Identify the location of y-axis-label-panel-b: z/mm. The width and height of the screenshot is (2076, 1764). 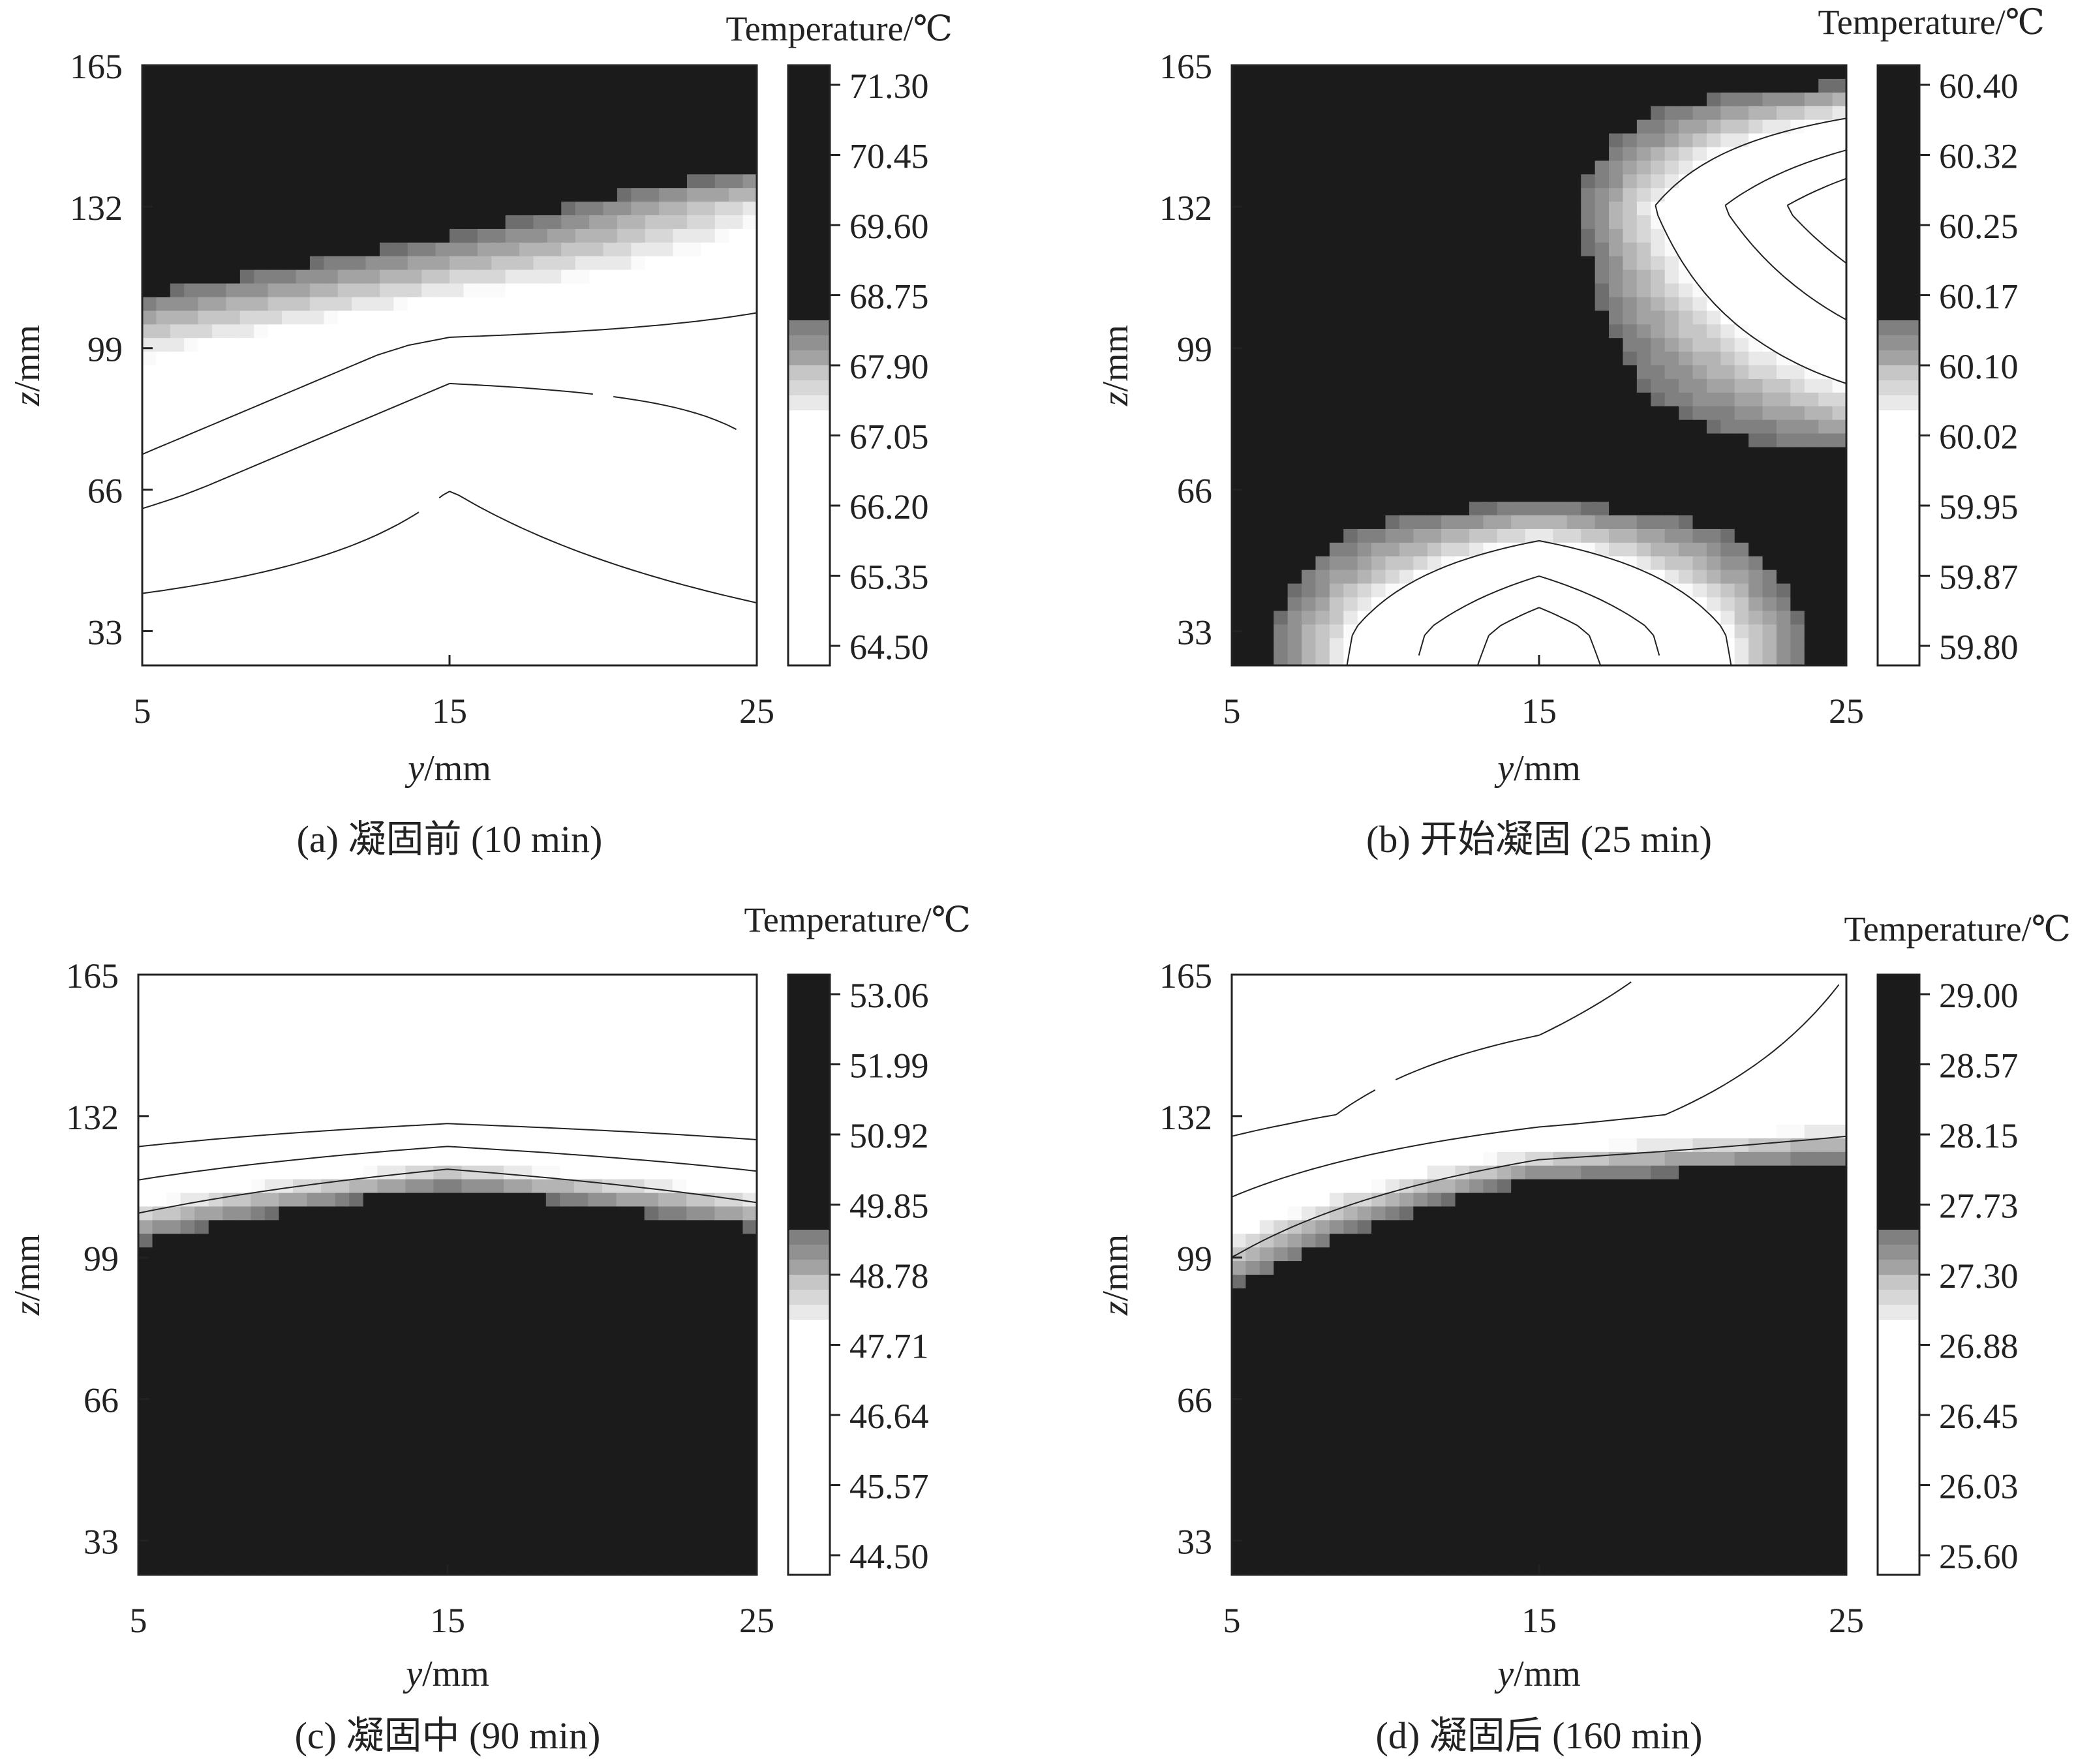
(1116, 365).